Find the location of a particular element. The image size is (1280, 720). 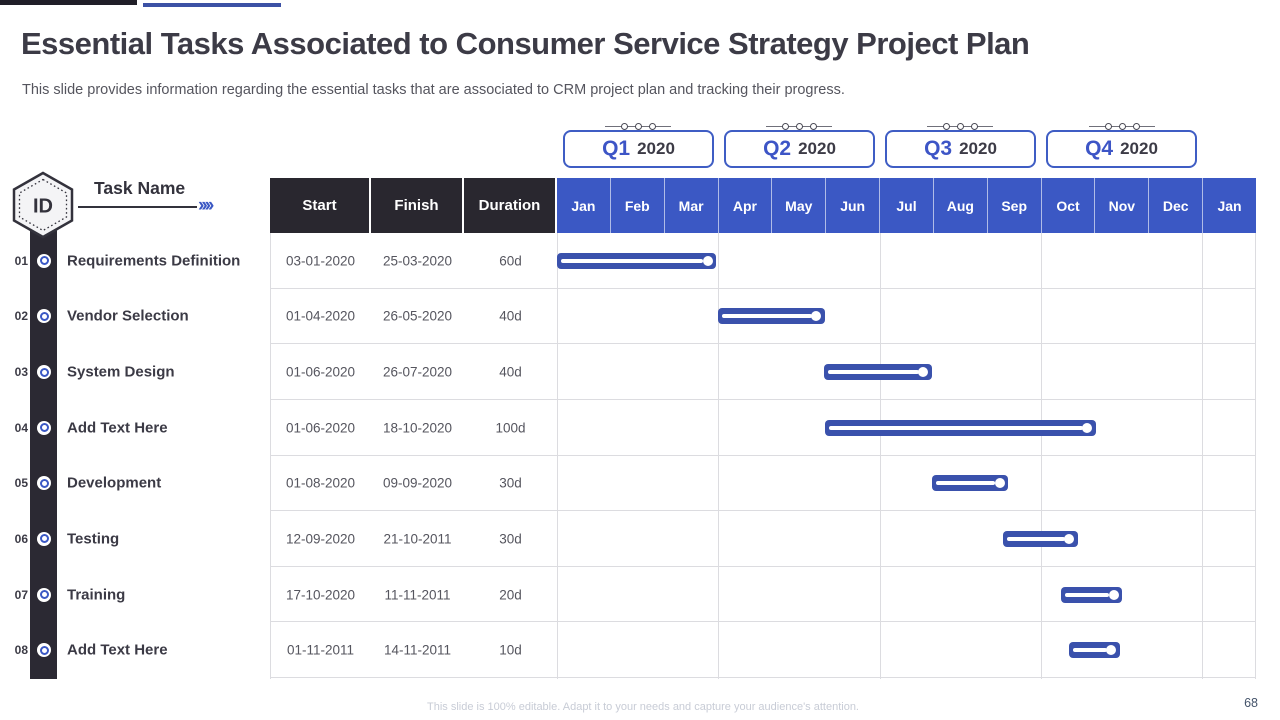

task-name-column-label: Task Name is located at coordinates (140, 188).